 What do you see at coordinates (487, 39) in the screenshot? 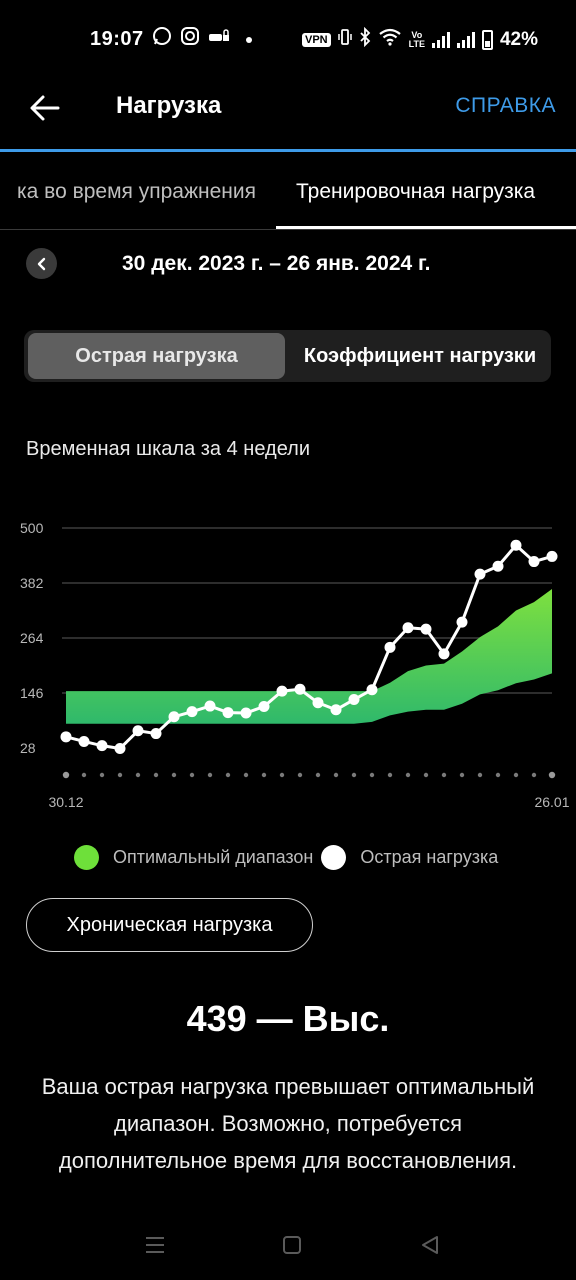
I see `battery-icon` at bounding box center [487, 39].